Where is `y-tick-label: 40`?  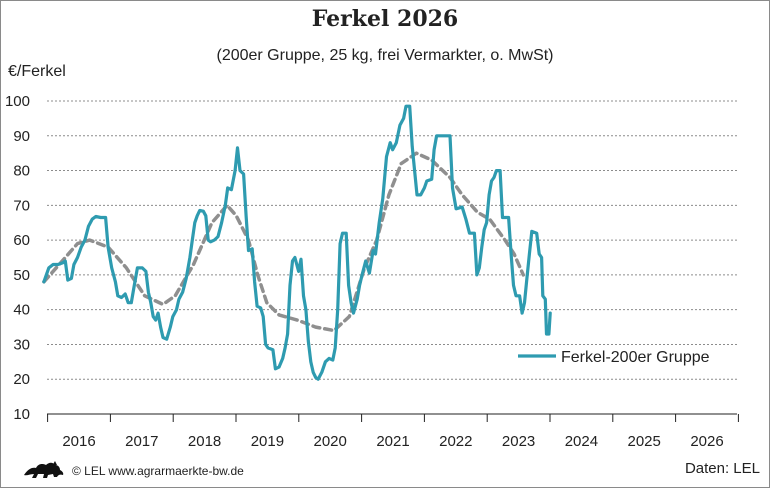
y-tick-label: 40 is located at coordinates (21, 310).